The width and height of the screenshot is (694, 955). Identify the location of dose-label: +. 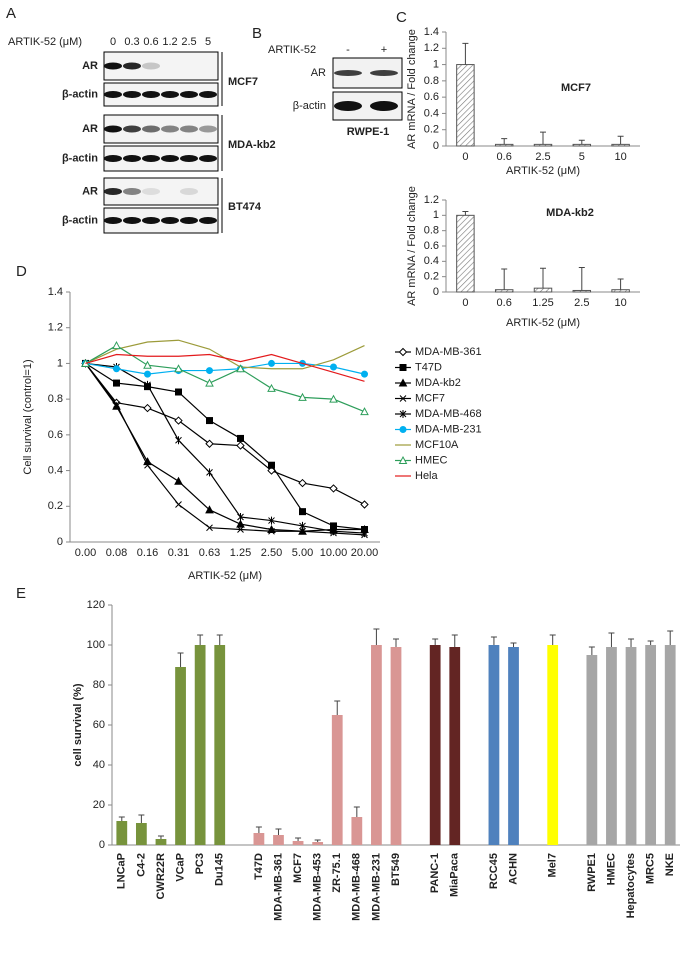
(384, 50).